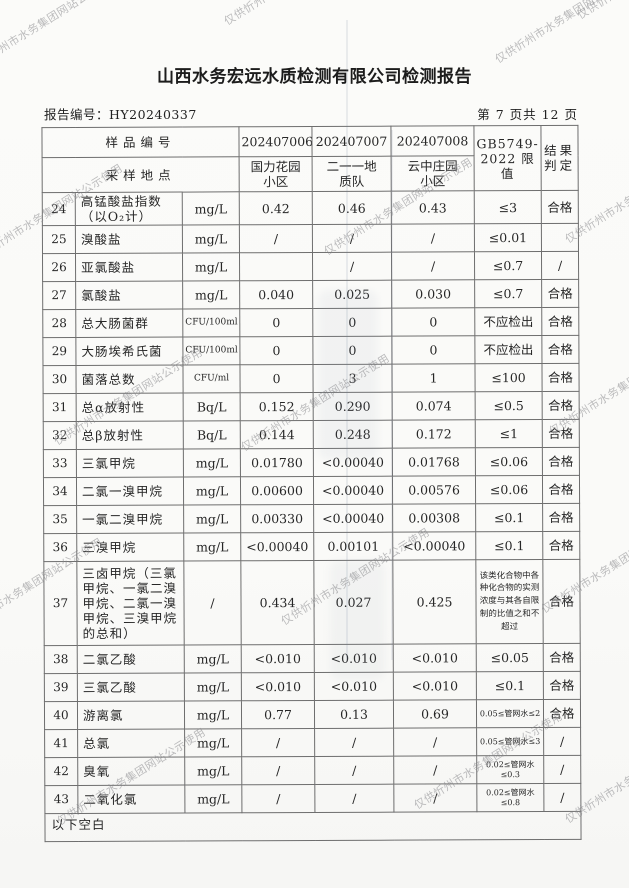 This screenshot has height=888, width=629. What do you see at coordinates (130, 491) in the screenshot?
I see `param-name-cell: 二氯一溴甲烷` at bounding box center [130, 491].